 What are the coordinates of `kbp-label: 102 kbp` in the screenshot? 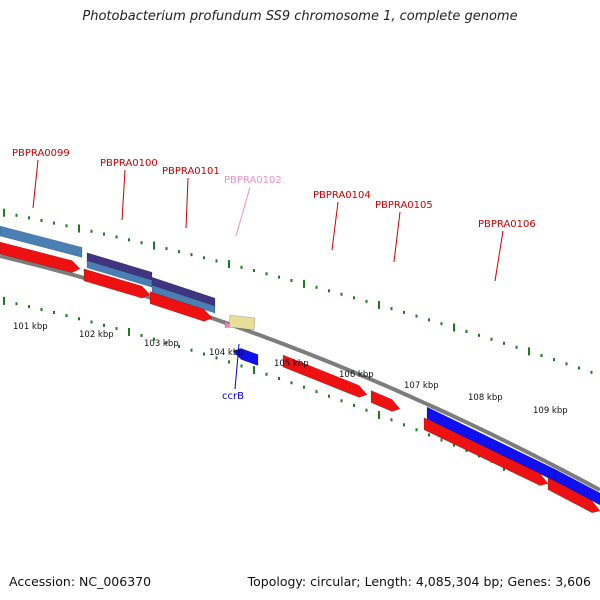 It's located at (96, 335).